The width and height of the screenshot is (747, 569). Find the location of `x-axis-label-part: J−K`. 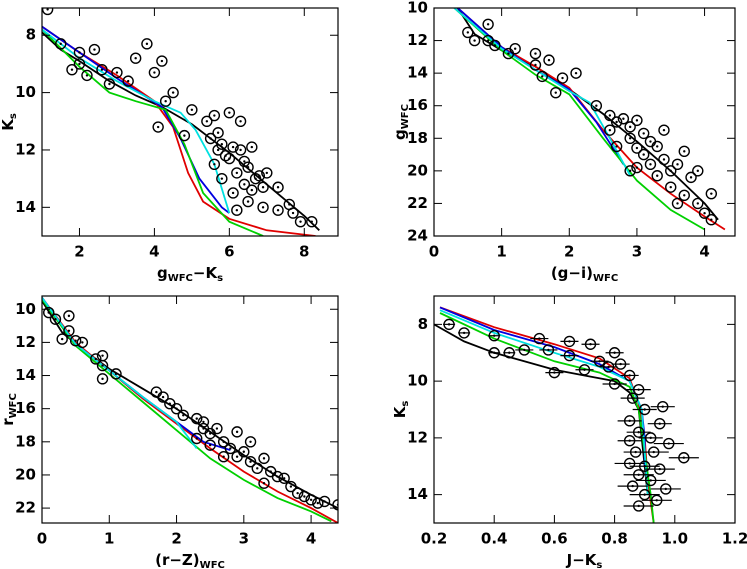

x-axis-label-part: J−K is located at coordinates (582, 560).